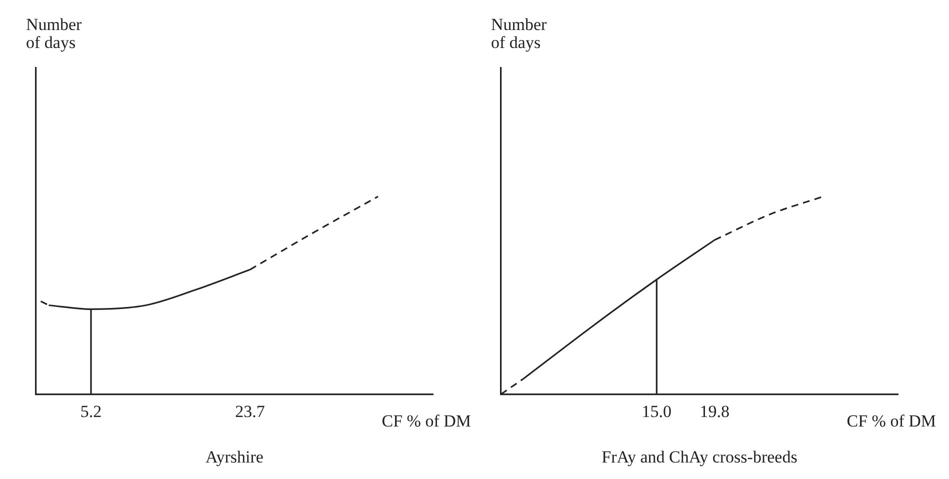 The image size is (949, 479). What do you see at coordinates (235, 456) in the screenshot?
I see `text: Ayrshire` at bounding box center [235, 456].